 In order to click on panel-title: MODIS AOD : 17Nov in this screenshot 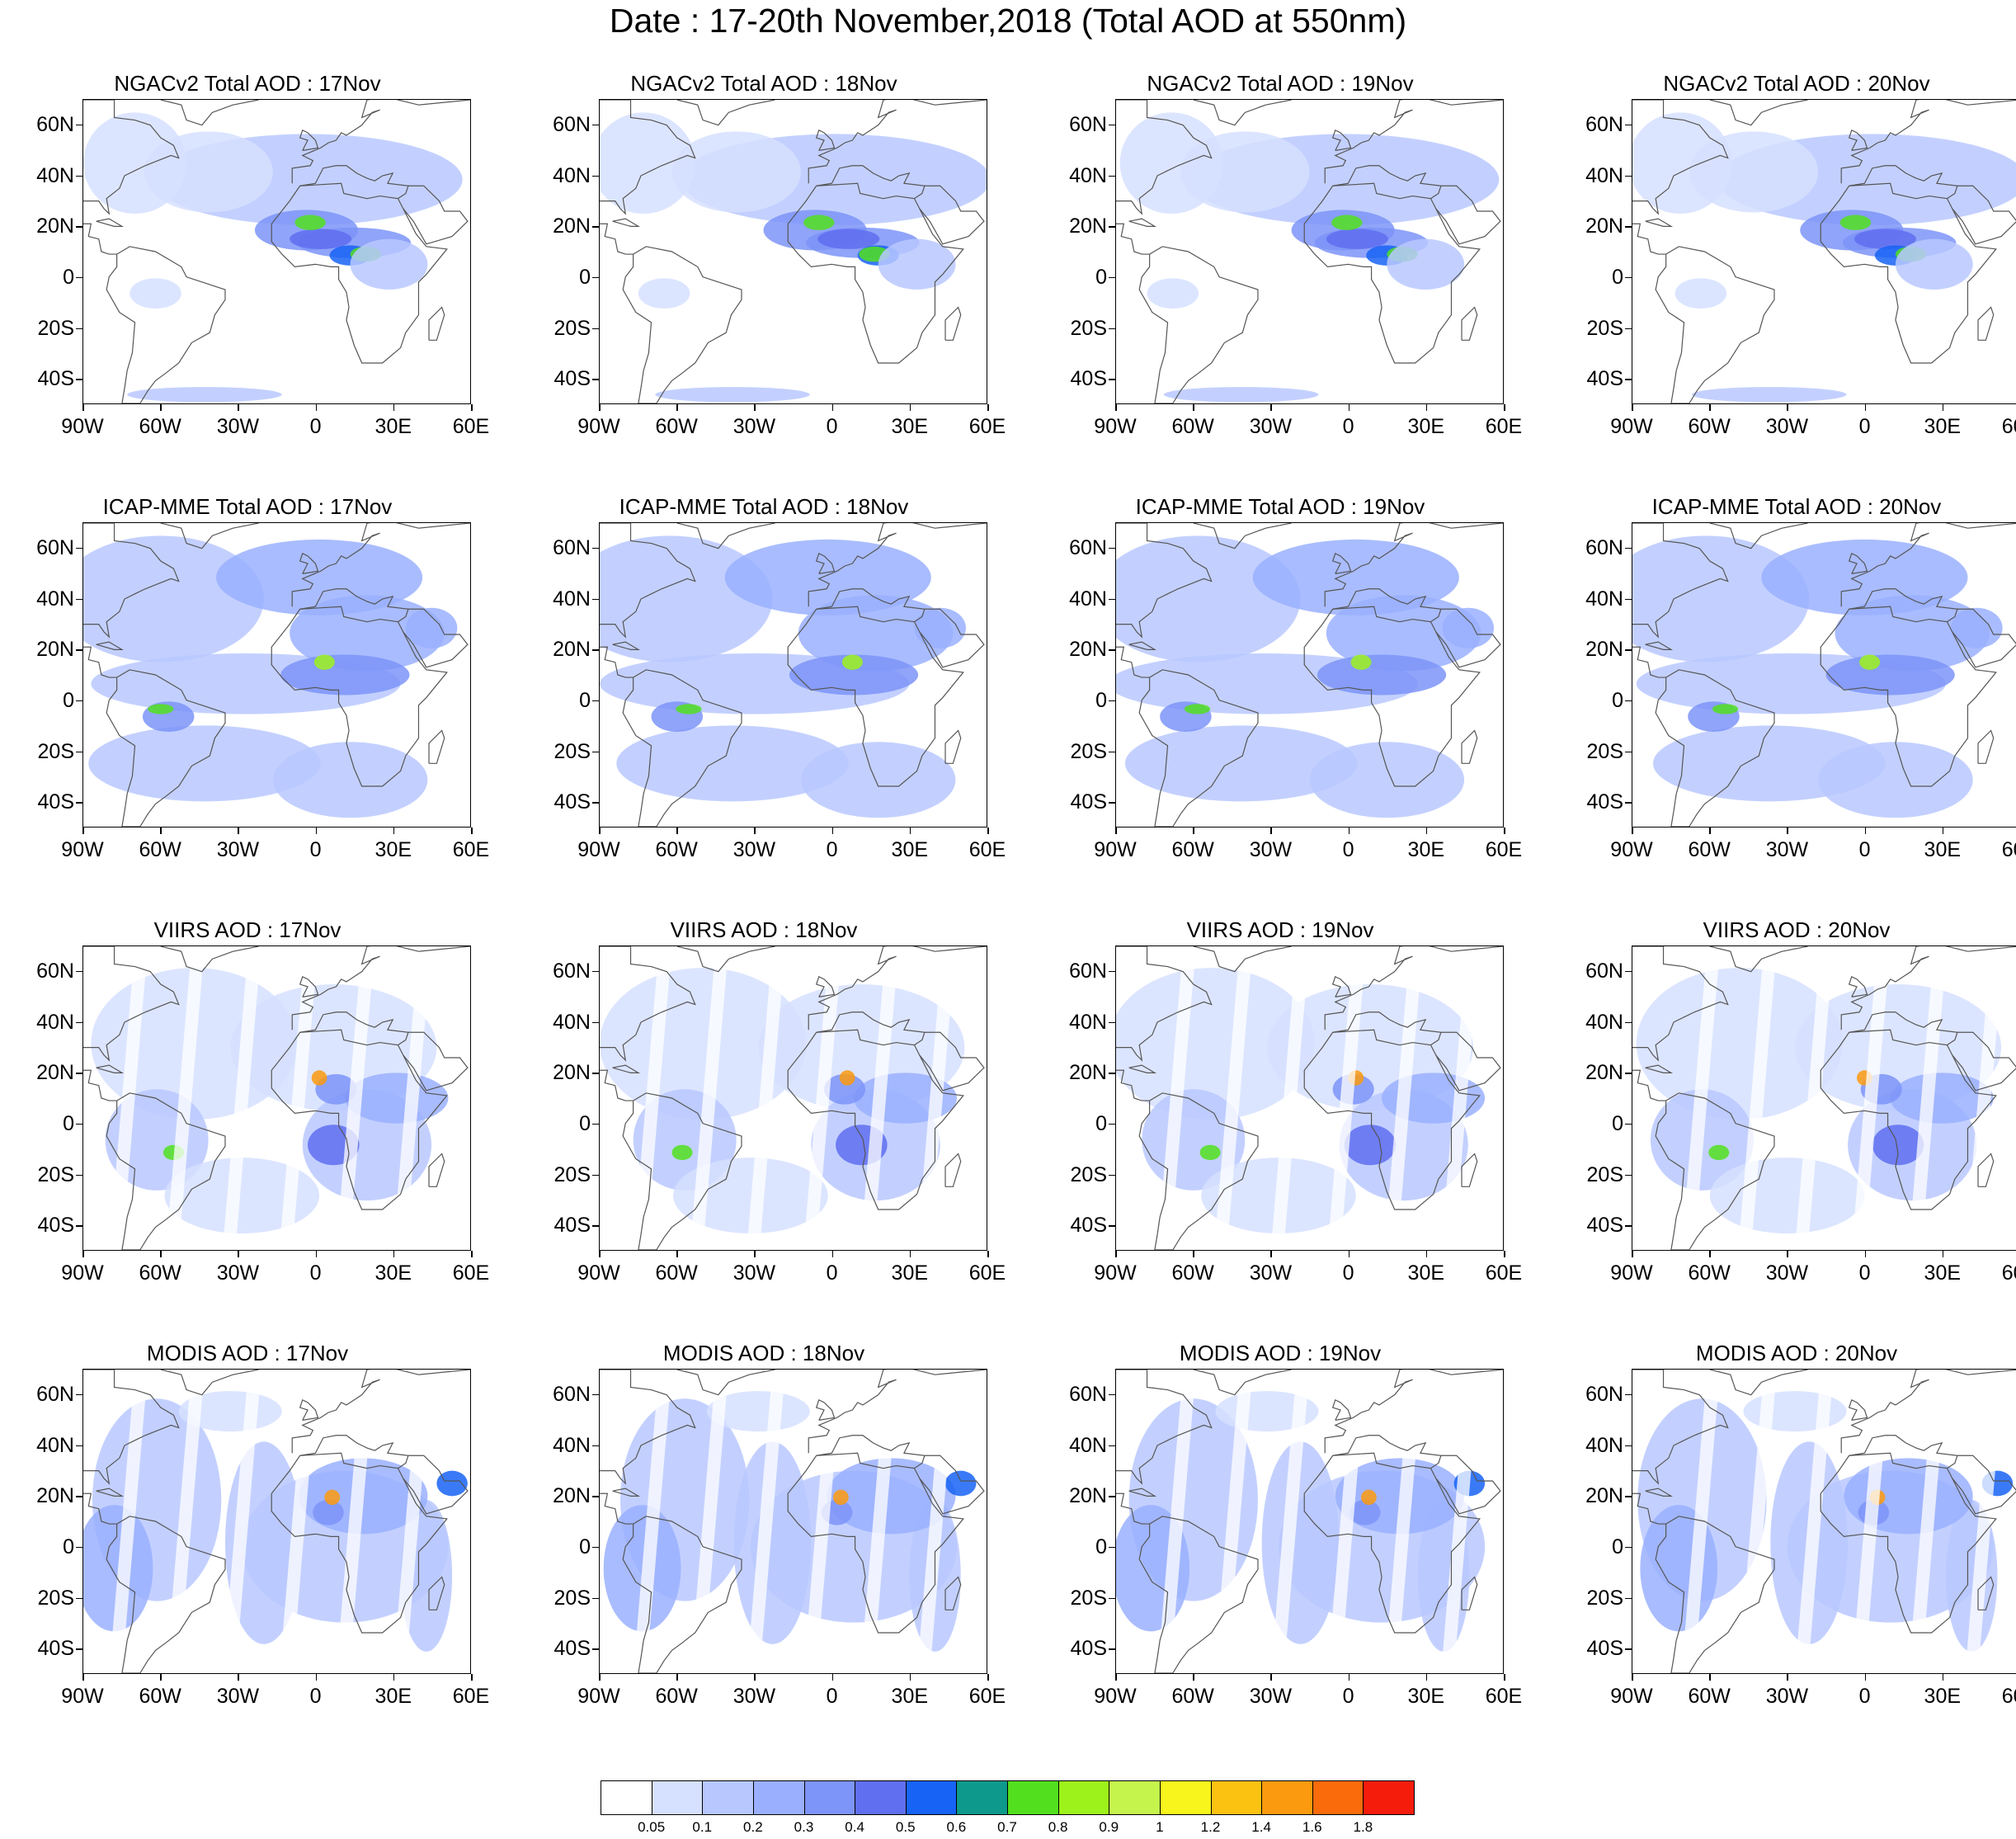, I will do `click(247, 1353)`.